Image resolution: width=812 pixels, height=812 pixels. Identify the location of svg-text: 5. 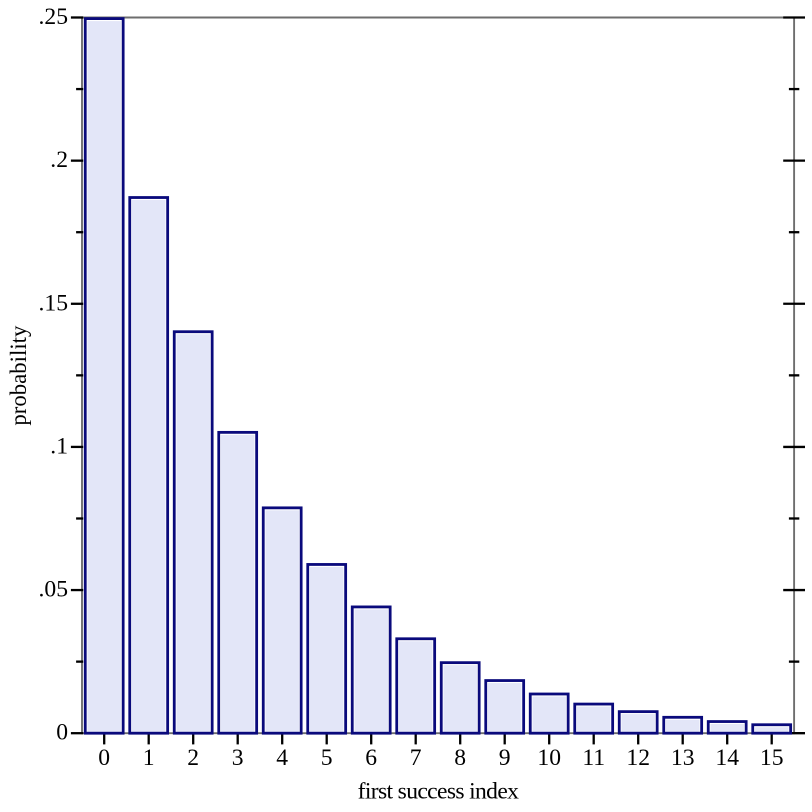
(327, 758).